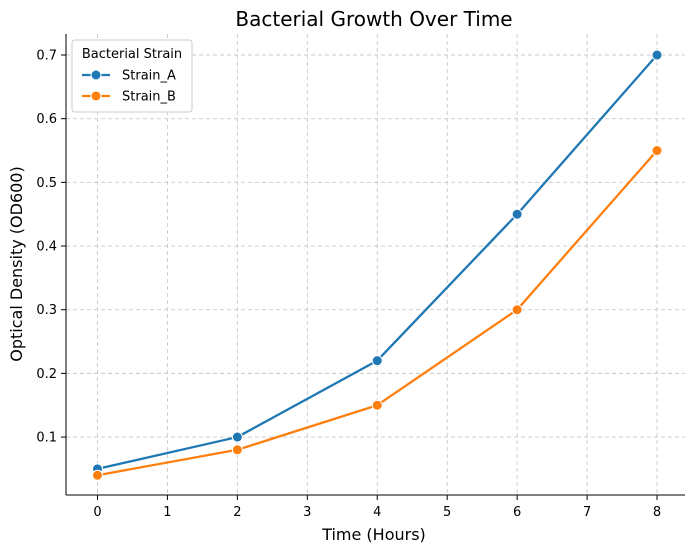 The height and width of the screenshot is (553, 695). I want to click on legend-label: Strain_B, so click(149, 97).